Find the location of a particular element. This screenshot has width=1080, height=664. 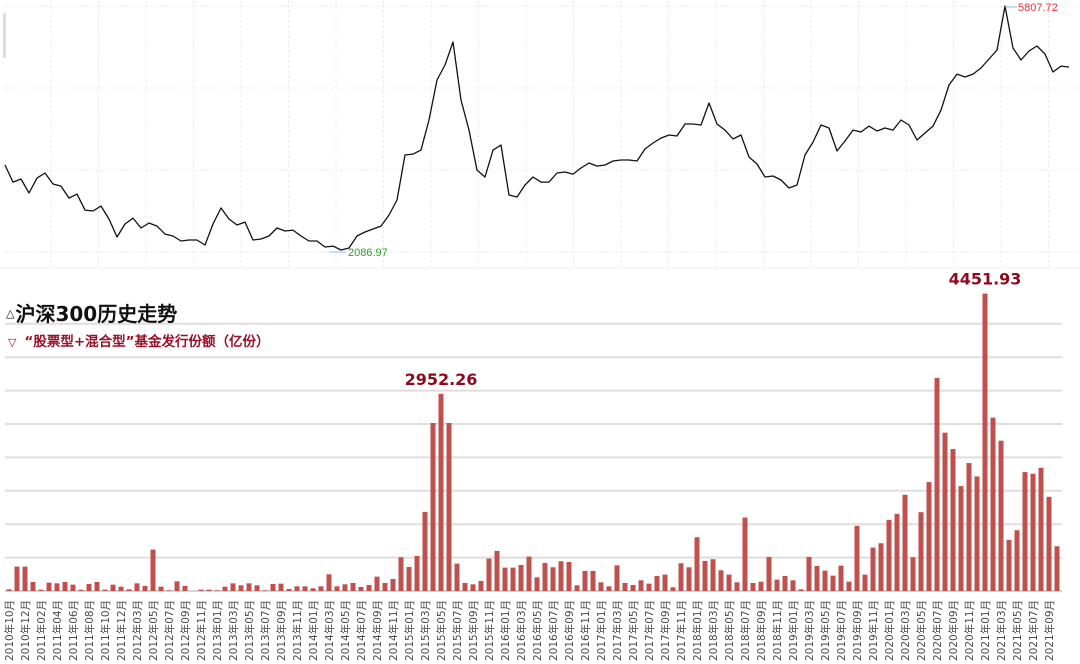

bar-2020年03月 is located at coordinates (905, 542).